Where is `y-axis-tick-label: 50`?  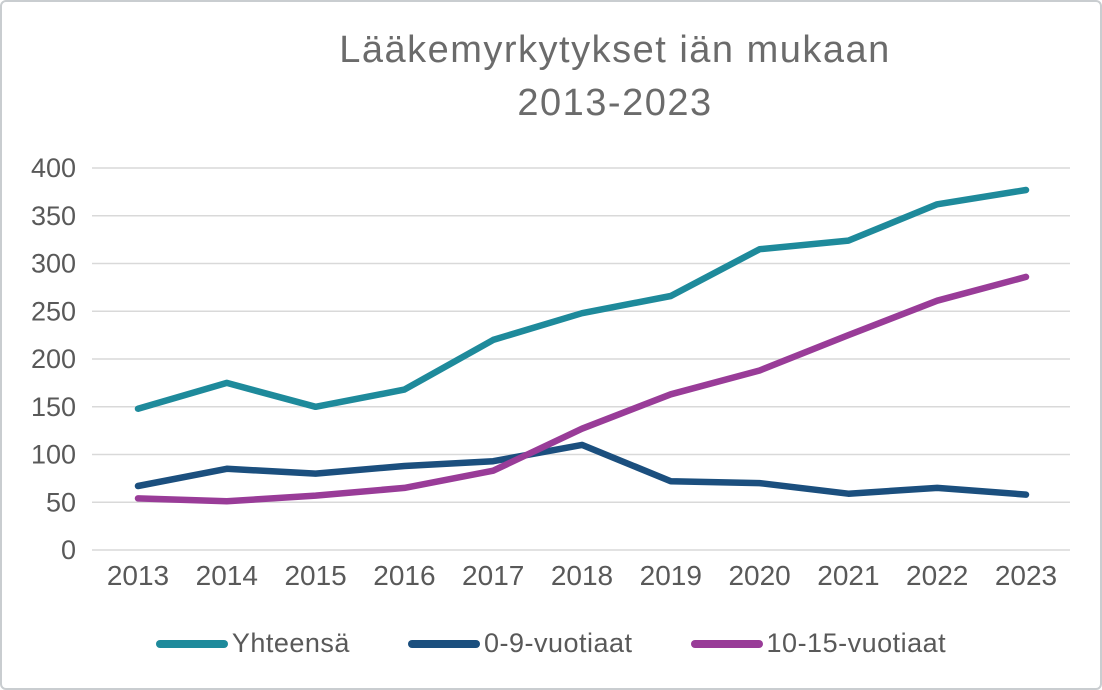
y-axis-tick-label: 50 is located at coordinates (61, 502).